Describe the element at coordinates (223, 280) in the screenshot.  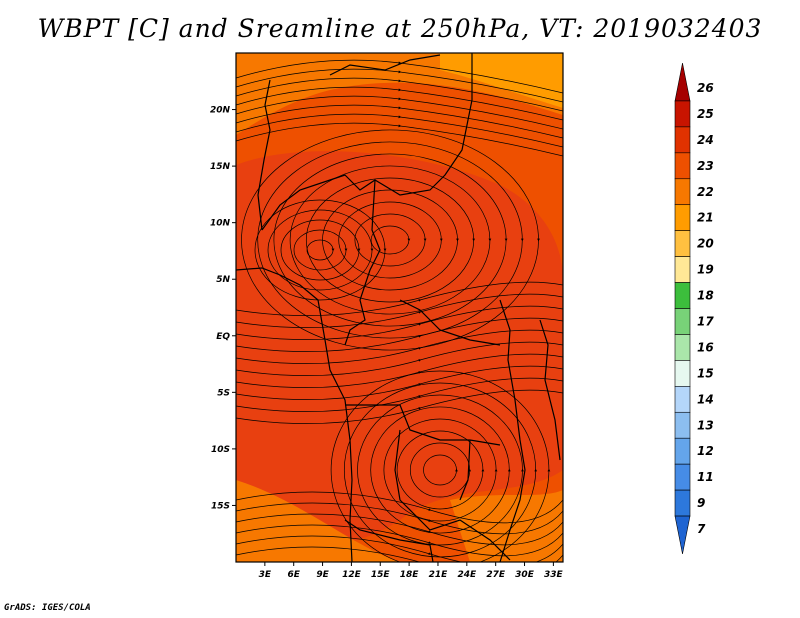
I see `lat-label: 5N` at that location.